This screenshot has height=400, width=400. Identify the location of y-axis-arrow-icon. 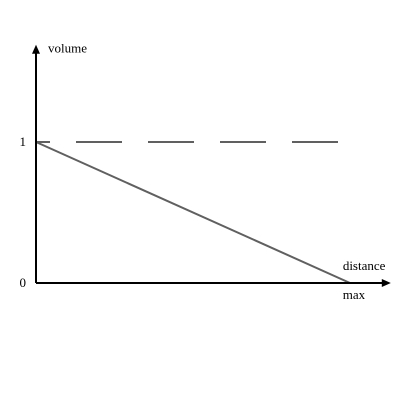
(36, 49).